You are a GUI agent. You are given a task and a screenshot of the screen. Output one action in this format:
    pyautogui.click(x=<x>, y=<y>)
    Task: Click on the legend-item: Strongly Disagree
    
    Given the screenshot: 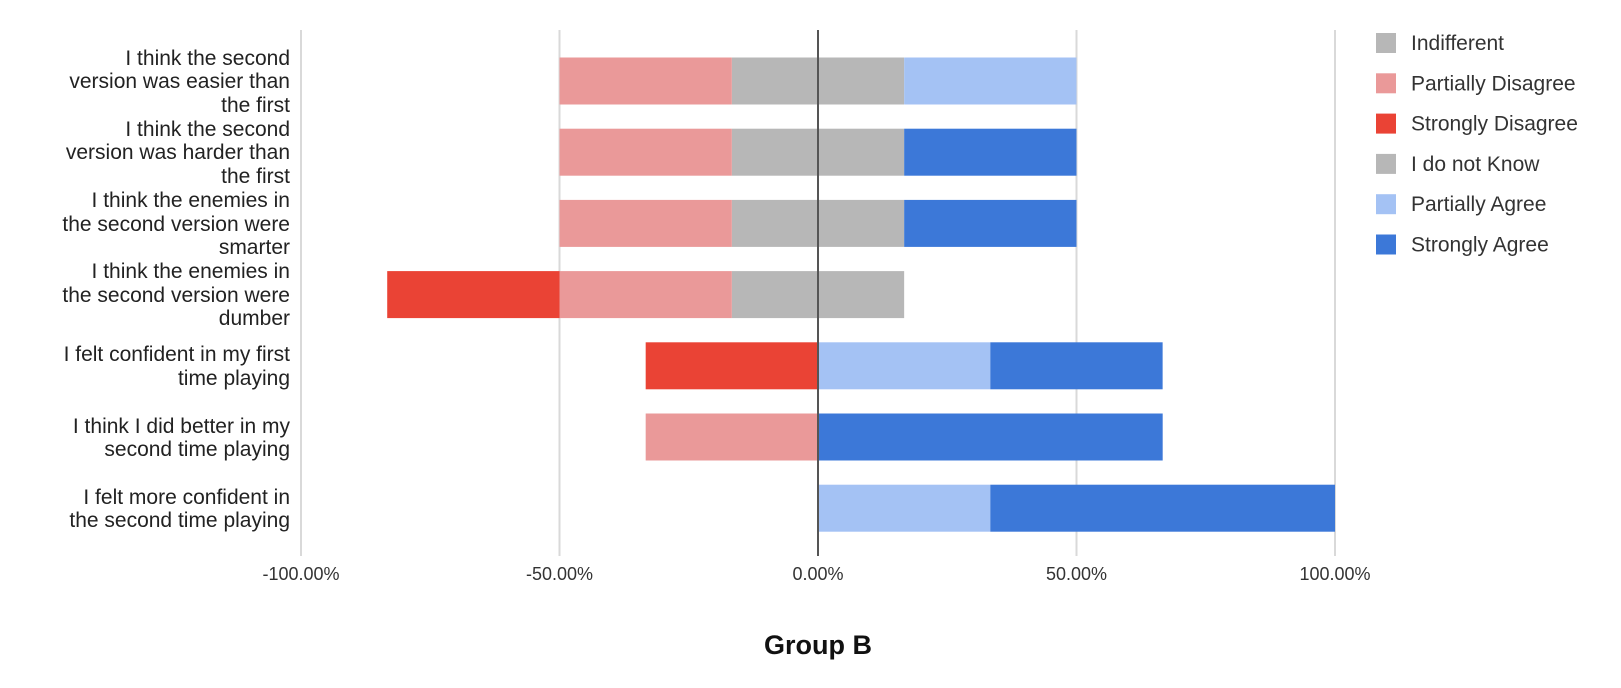 What is the action you would take?
    pyautogui.click(x=1477, y=124)
    